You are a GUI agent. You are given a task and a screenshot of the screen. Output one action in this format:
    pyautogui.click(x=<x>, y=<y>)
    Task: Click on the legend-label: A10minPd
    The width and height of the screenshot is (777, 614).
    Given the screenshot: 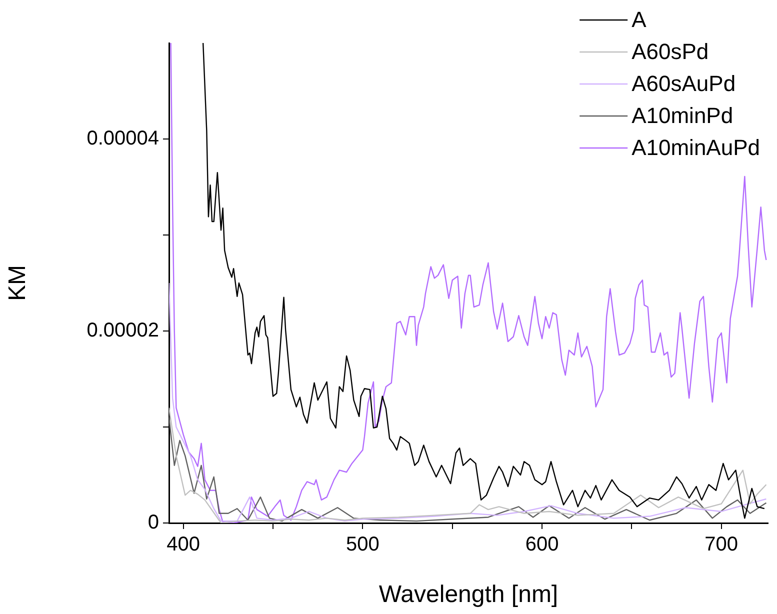 What is the action you would take?
    pyautogui.click(x=683, y=115)
    